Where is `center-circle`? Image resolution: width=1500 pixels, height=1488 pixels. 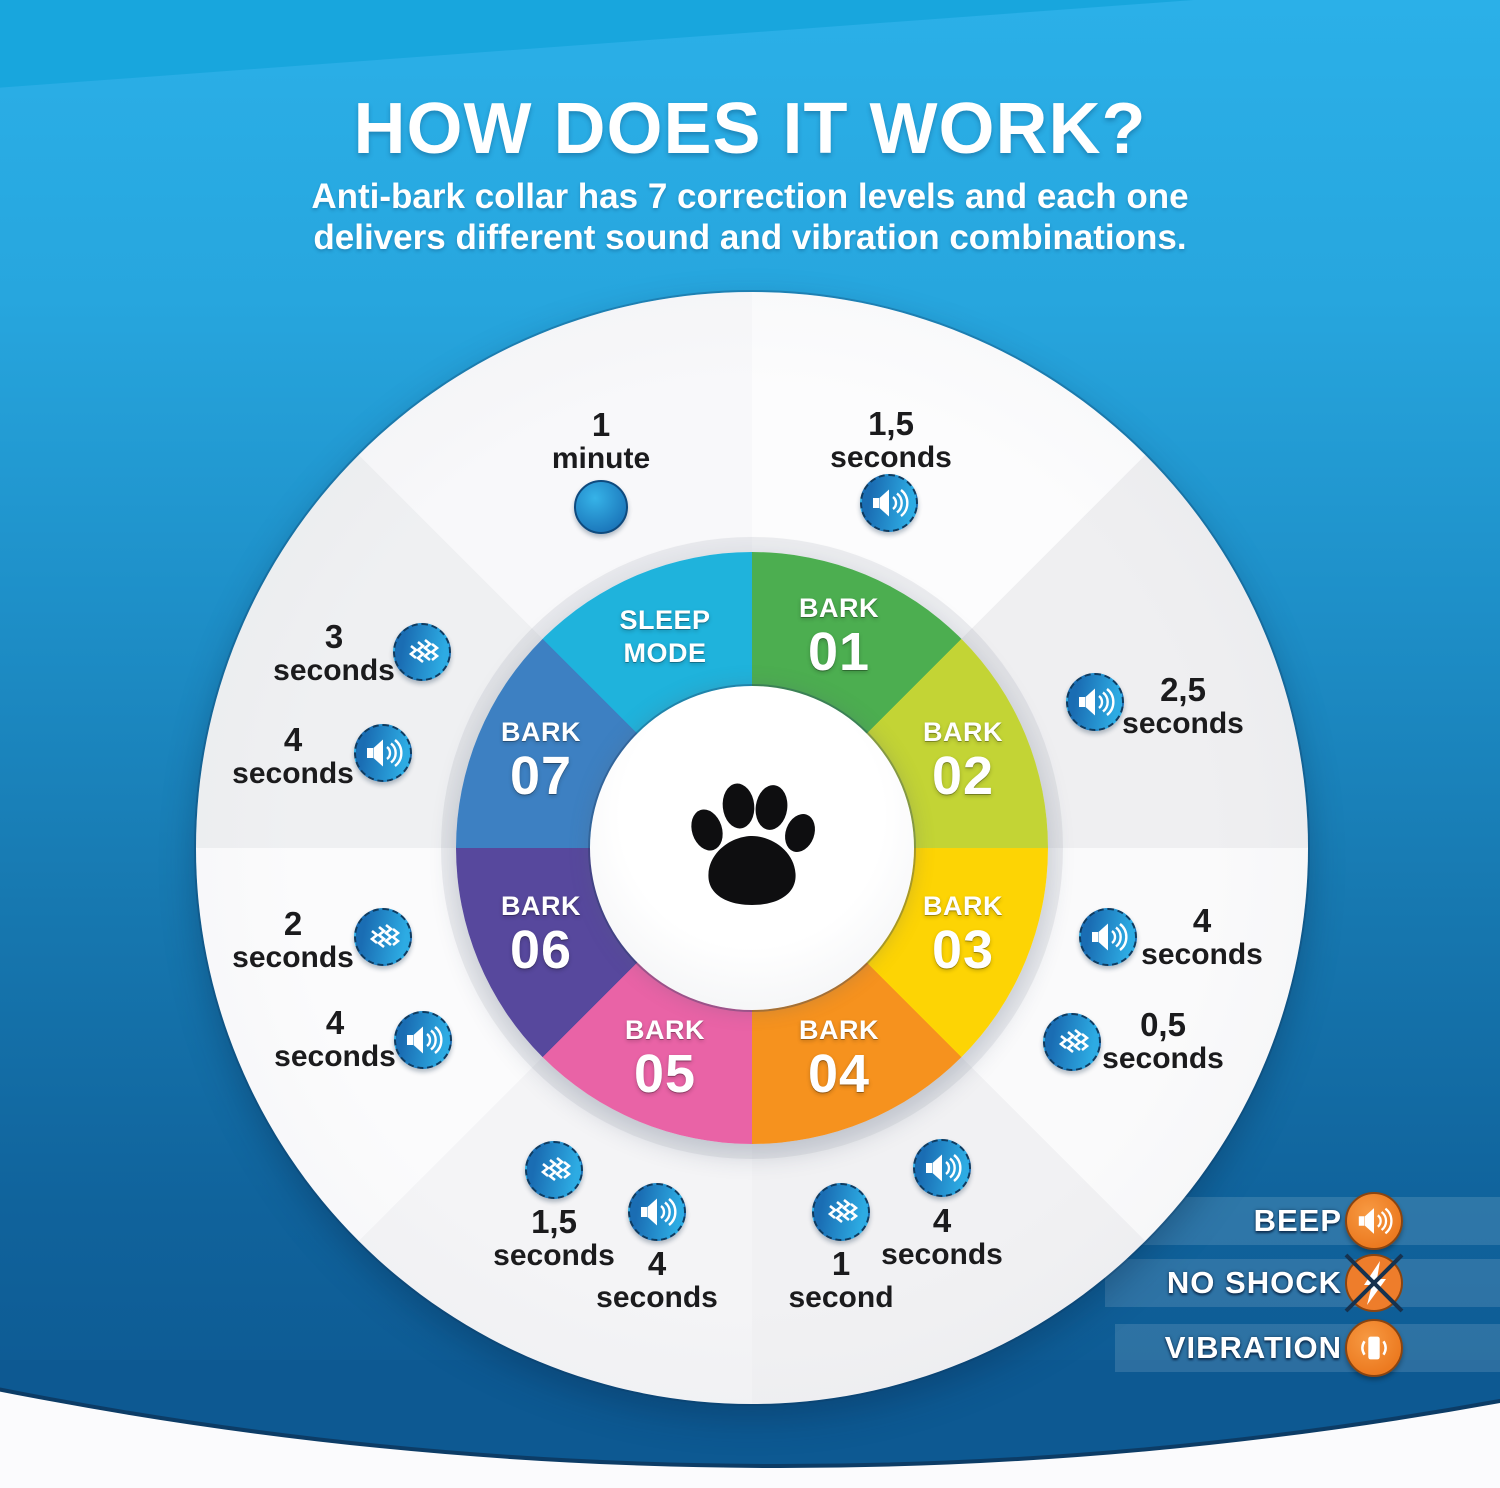 center-circle is located at coordinates (752, 848).